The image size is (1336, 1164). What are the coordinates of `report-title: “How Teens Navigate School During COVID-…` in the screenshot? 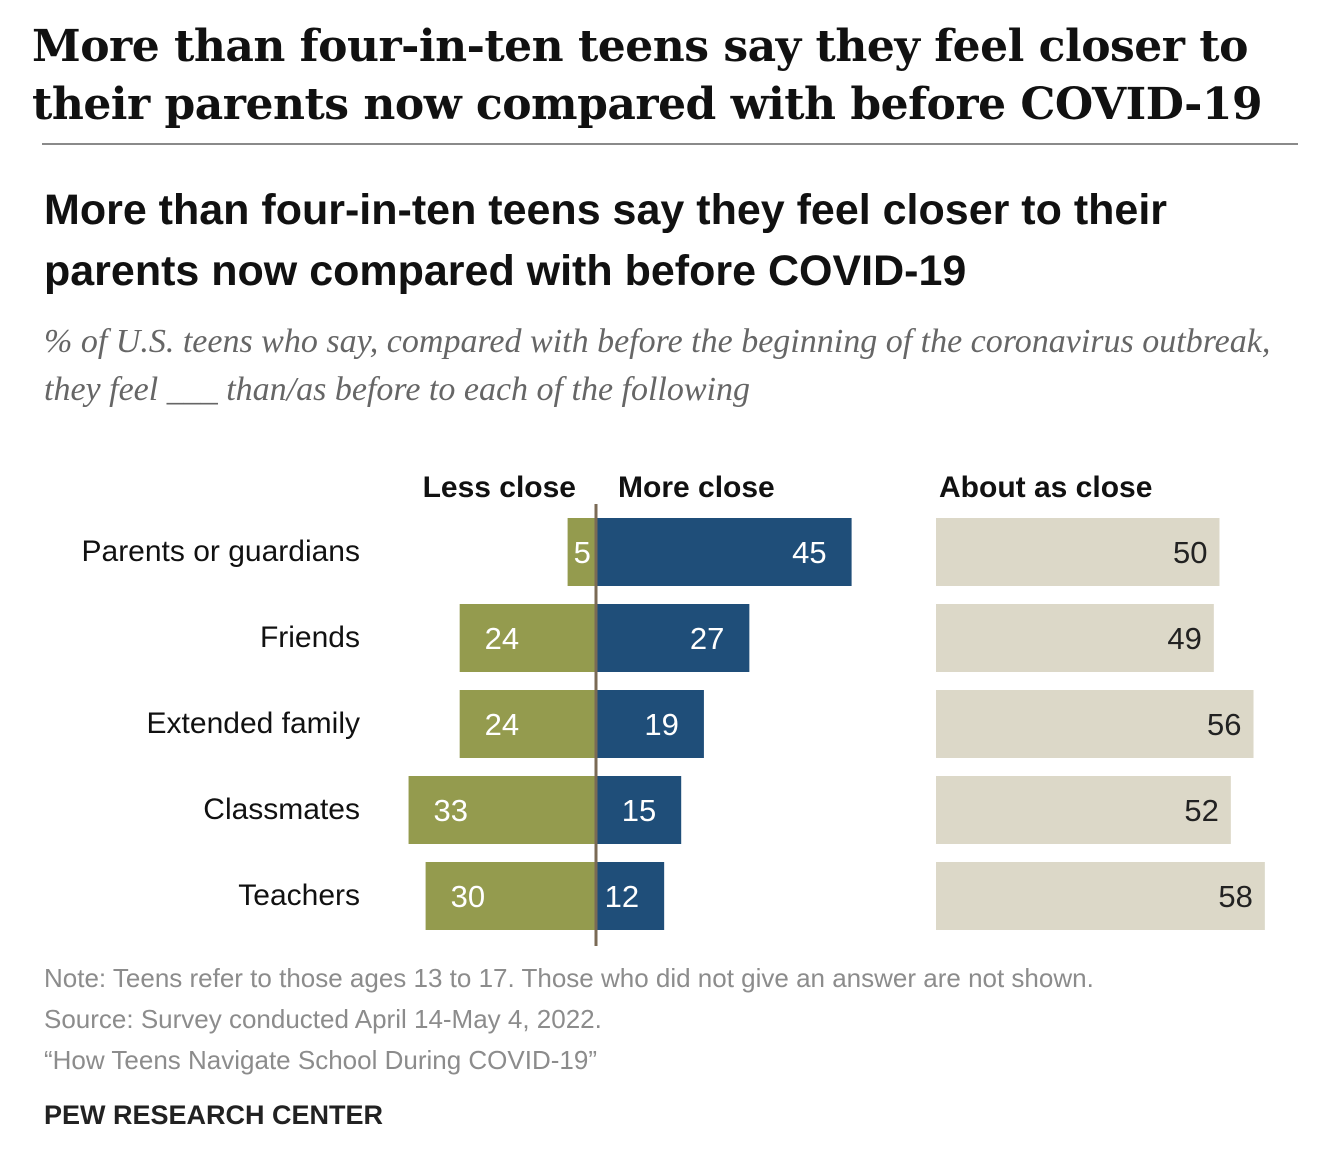 It's located at (320, 1060).